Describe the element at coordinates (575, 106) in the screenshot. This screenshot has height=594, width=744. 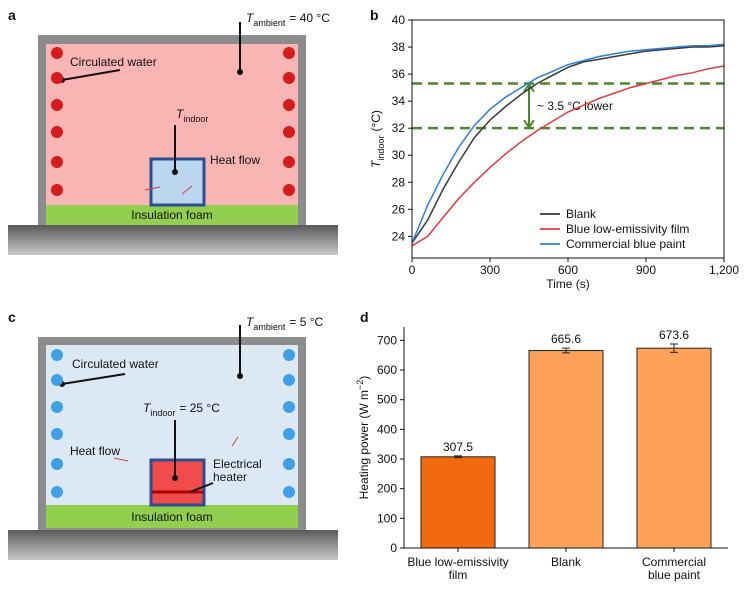
I see `annotation: ~ 3.5 °C lower` at that location.